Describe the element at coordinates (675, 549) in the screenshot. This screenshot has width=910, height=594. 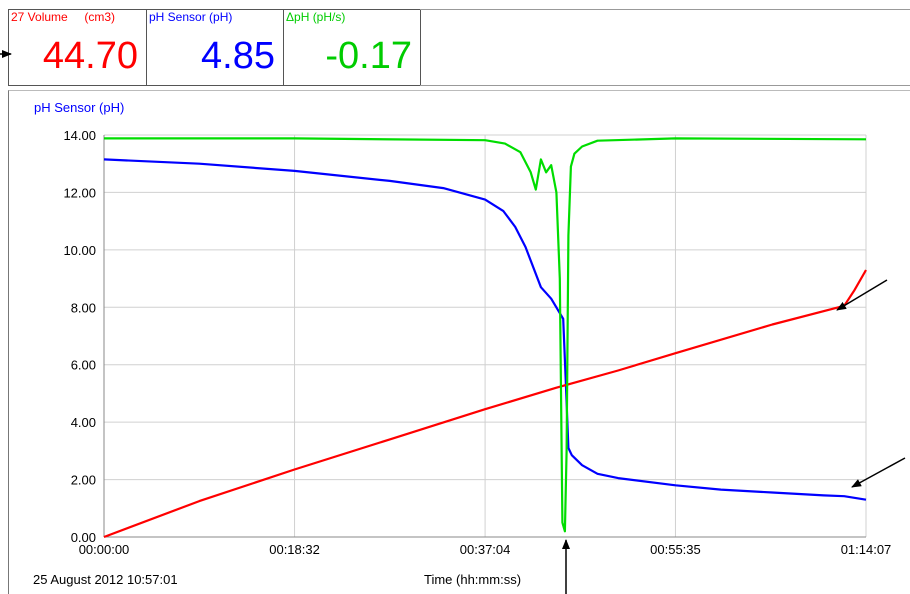
I see `x-tick-label: 00:55:35` at that location.